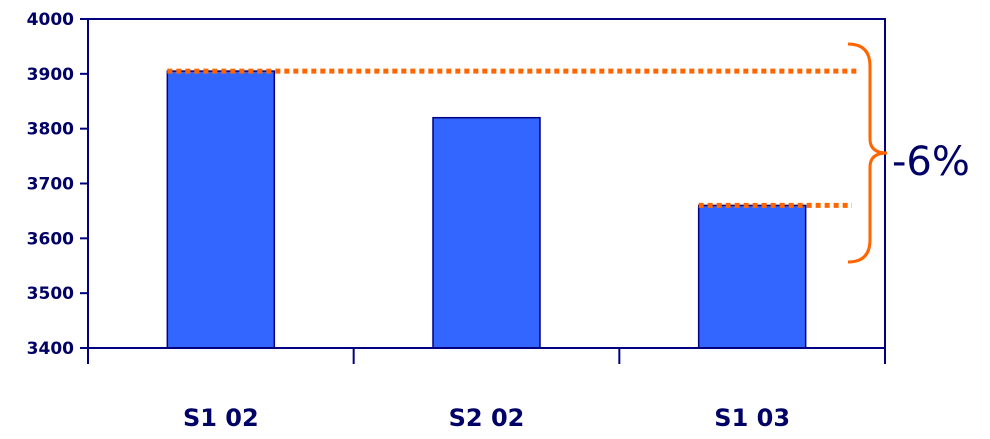 Image resolution: width=990 pixels, height=439 pixels. I want to click on x-axis-labels: S1 02 S2 02 S1 03, so click(486, 418).